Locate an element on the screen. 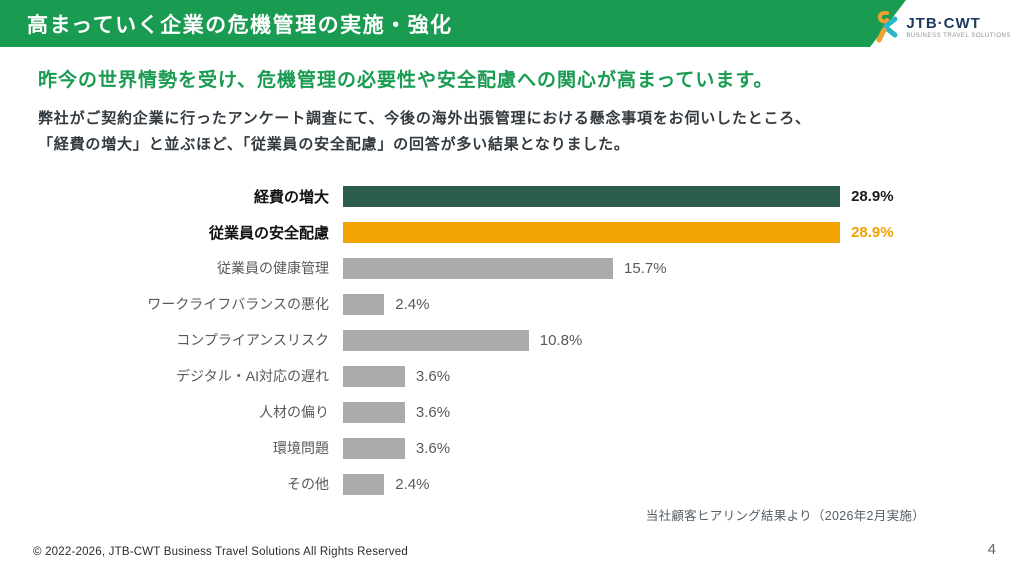 This screenshot has height=576, width=1024. chart-row: その他 2.4% is located at coordinates (512, 484).